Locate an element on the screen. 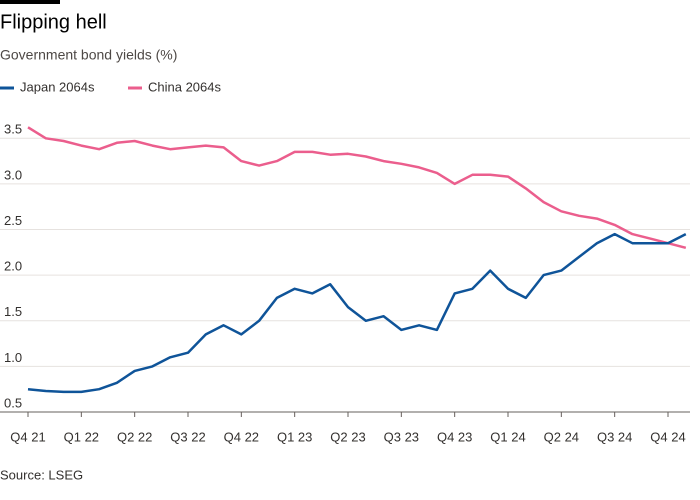 The height and width of the screenshot is (500, 700). y-tick-label: 2.5 is located at coordinates (13, 220).